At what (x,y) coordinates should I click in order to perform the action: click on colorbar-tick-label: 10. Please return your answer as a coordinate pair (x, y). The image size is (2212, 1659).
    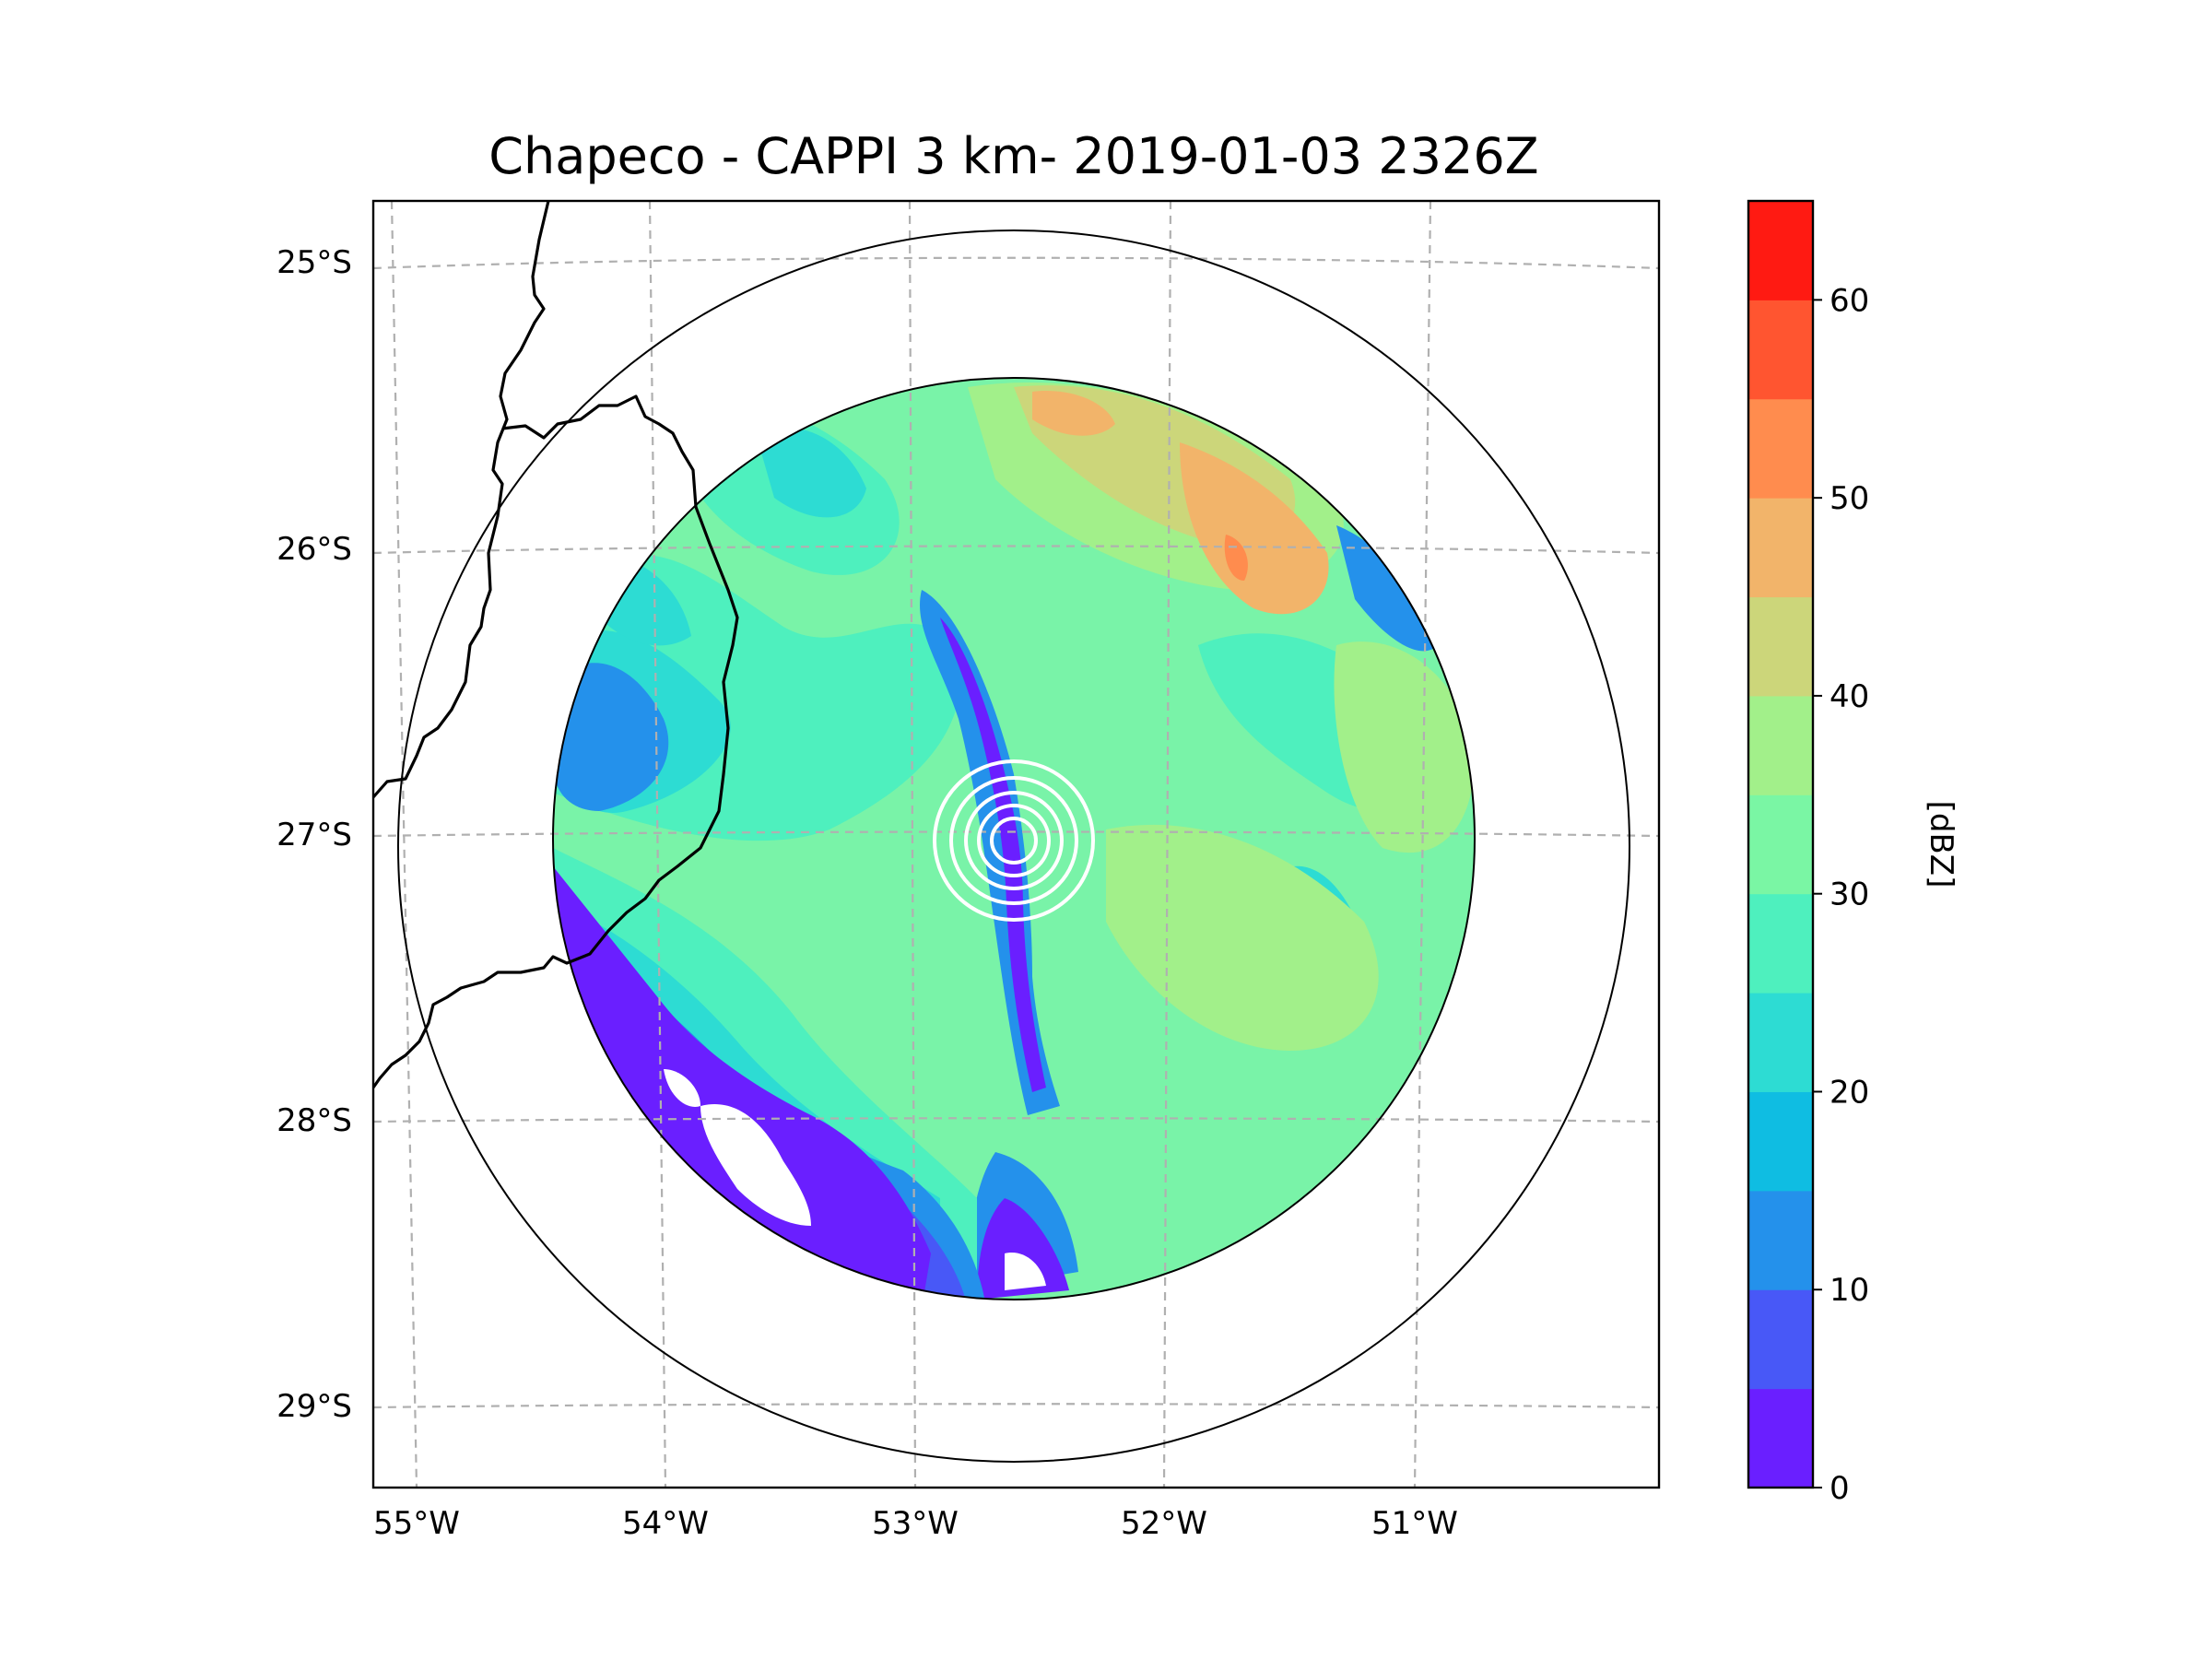
    Looking at the image, I should click on (1849, 1290).